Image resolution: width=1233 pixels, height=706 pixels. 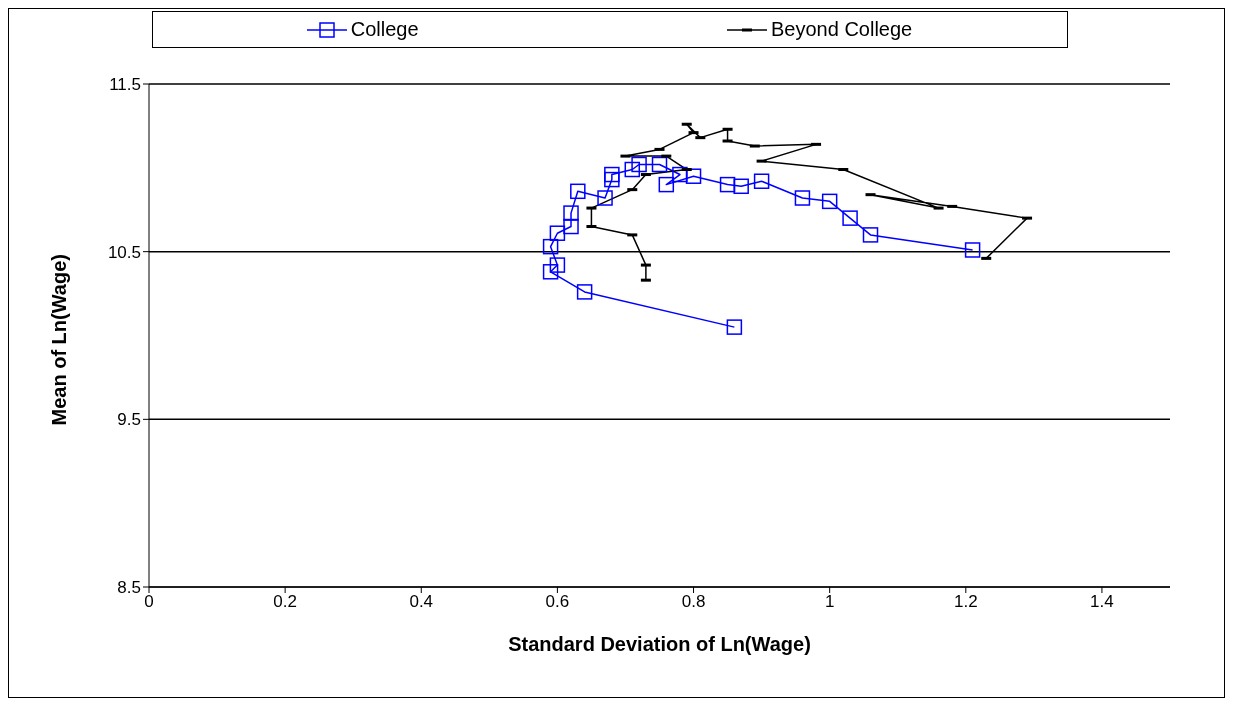 I want to click on x-tick-label: 0, so click(x=149, y=602).